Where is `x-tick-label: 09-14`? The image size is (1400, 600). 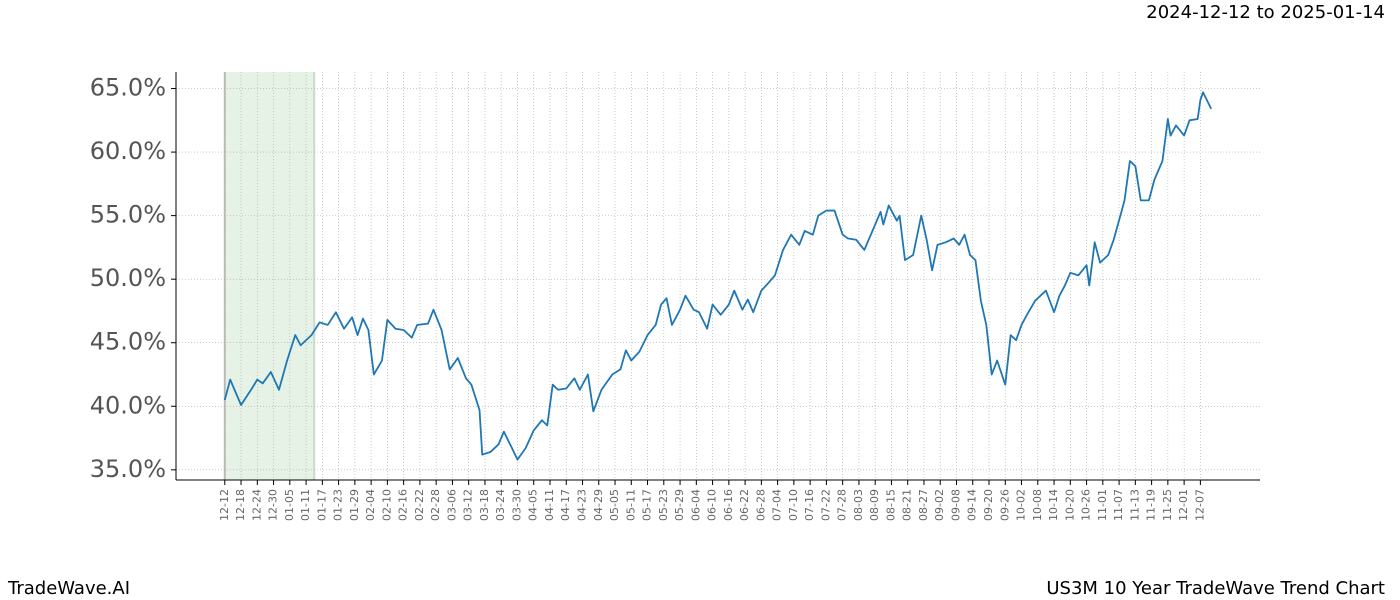
x-tick-label: 09-14 is located at coordinates (972, 505).